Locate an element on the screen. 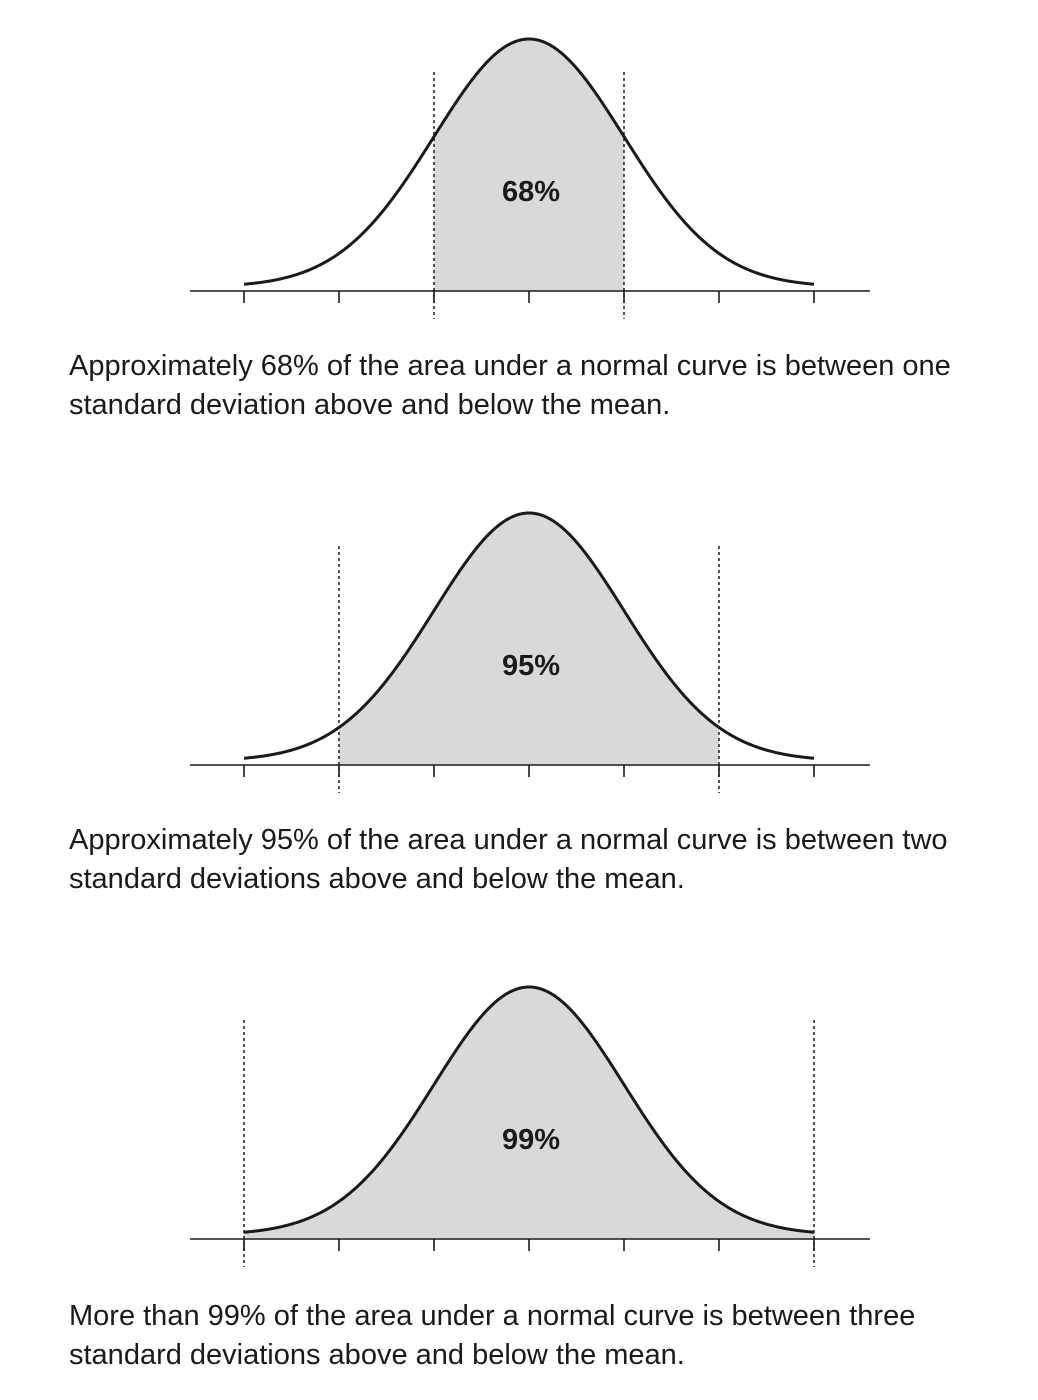  percentage-label: 99% is located at coordinates (531, 1140).